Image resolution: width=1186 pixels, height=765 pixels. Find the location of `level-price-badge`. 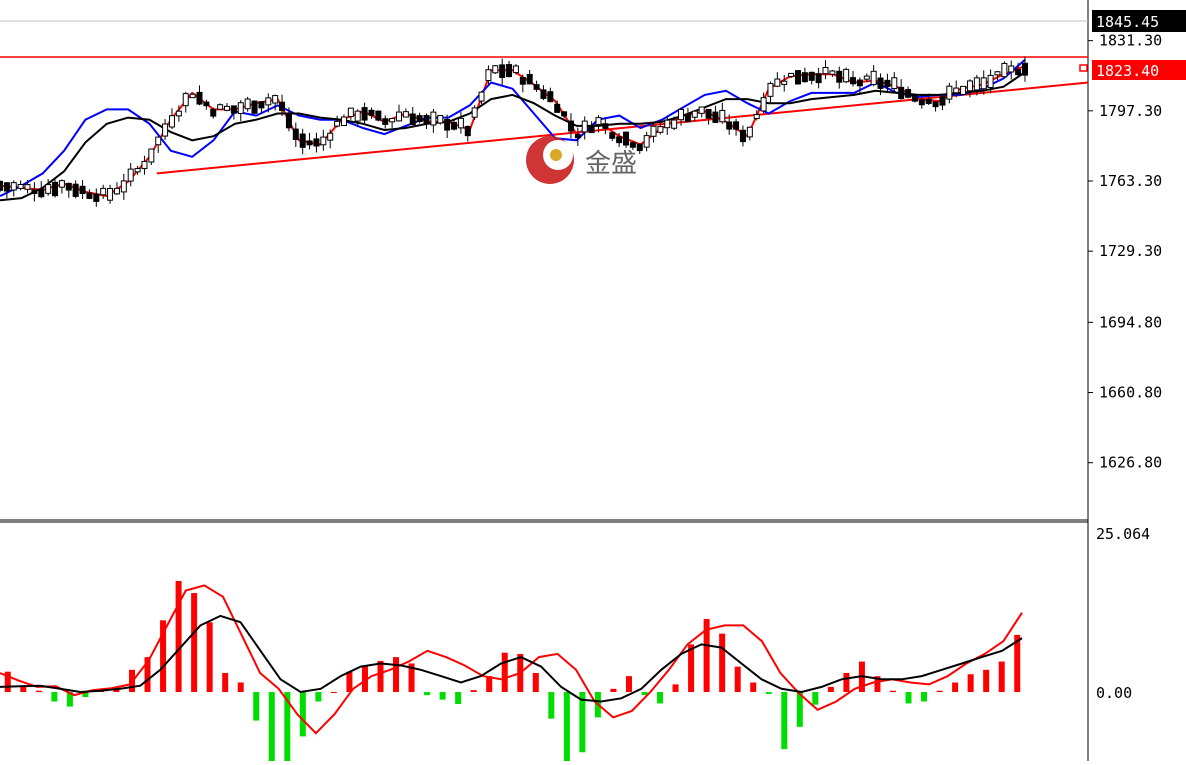

level-price-badge is located at coordinates (1139, 70).